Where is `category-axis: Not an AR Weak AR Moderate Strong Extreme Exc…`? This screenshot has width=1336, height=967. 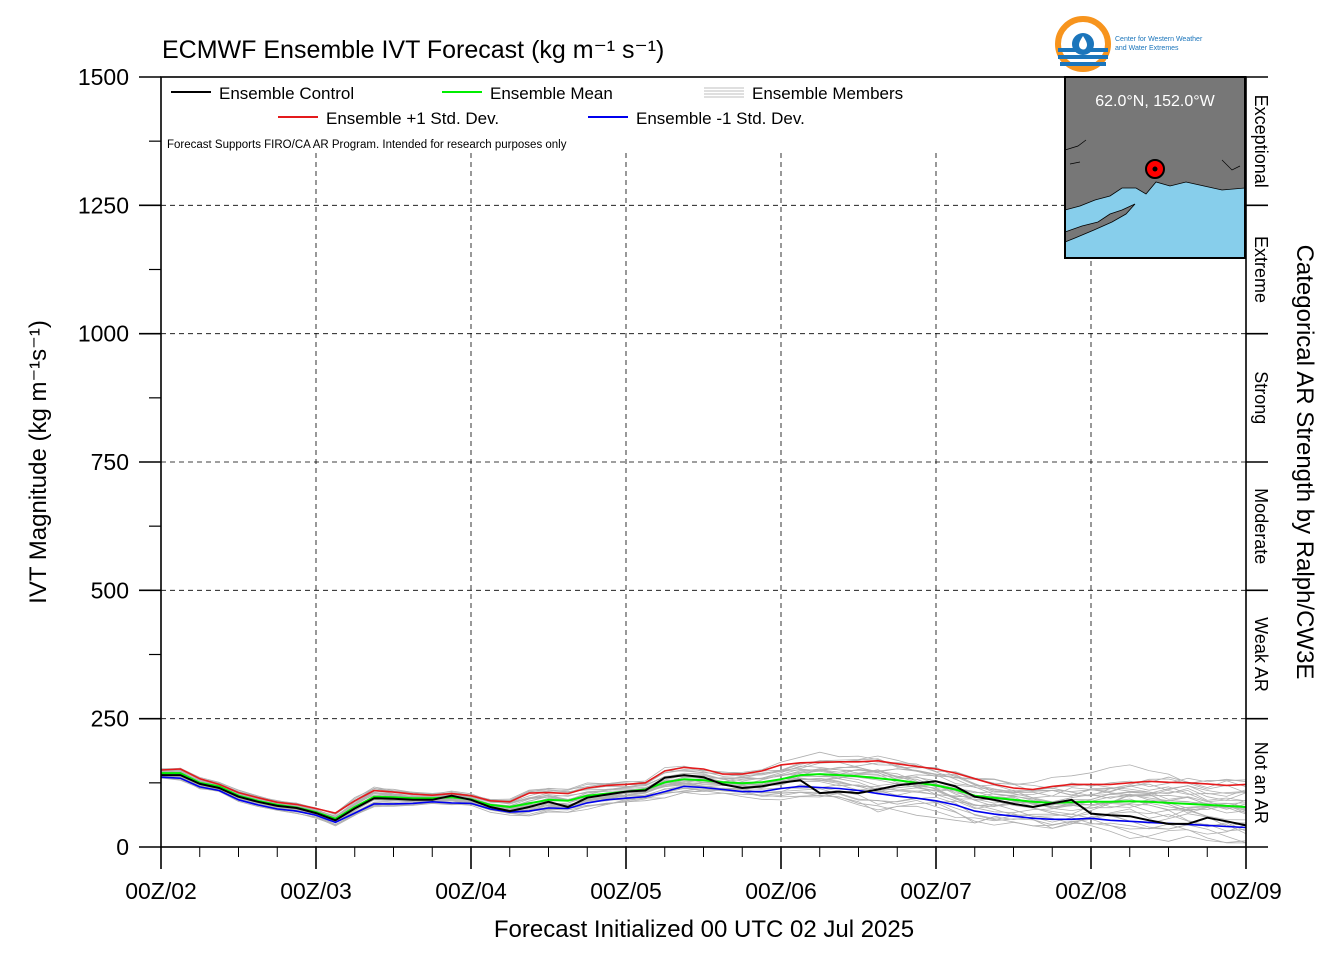 category-axis: Not an AR Weak AR Moderate Strong Extreme Exc… is located at coordinates (1258, 462).